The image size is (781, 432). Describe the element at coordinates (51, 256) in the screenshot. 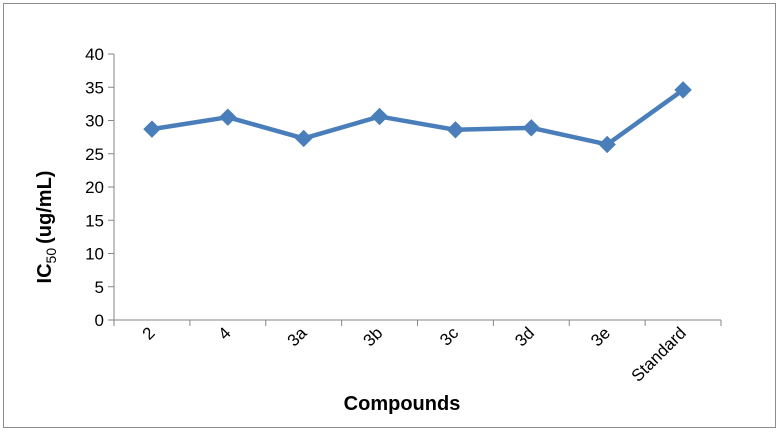

I see `y-axis-title-sub: 50` at that location.